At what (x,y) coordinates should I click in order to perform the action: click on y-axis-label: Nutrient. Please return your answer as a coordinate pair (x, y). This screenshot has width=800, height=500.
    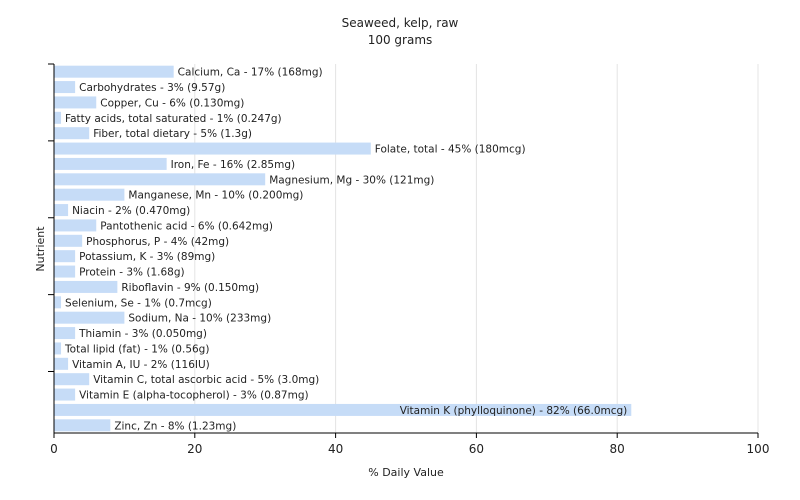
    Looking at the image, I should click on (40, 249).